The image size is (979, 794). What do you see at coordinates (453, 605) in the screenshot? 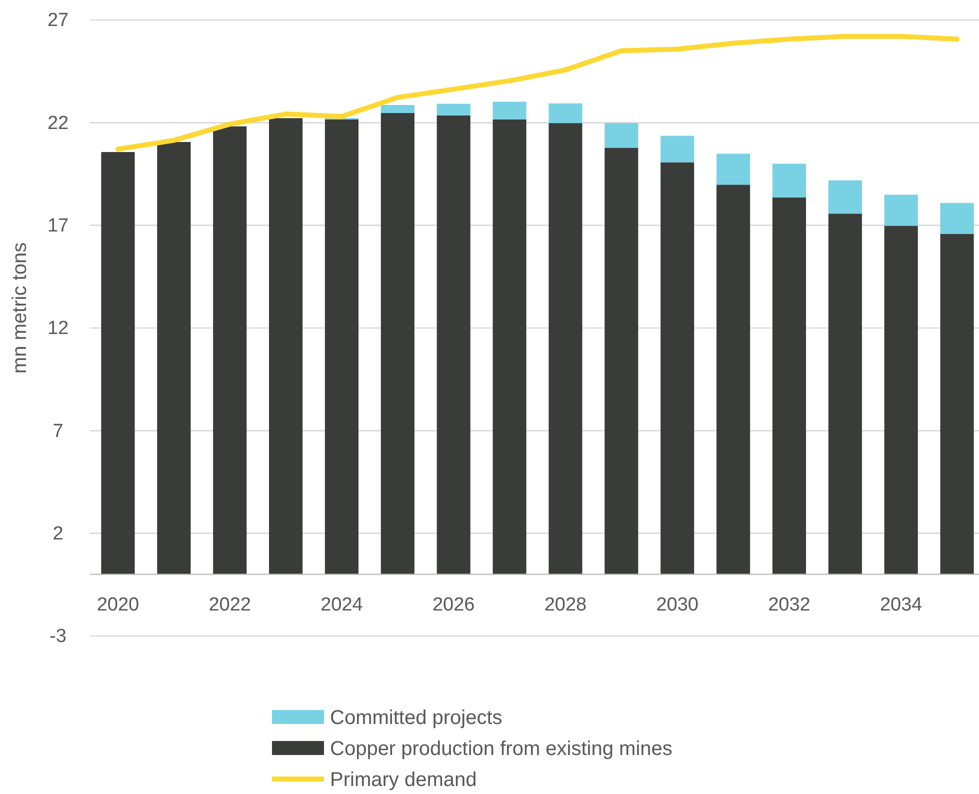
I see `x-tick-label: 2026` at bounding box center [453, 605].